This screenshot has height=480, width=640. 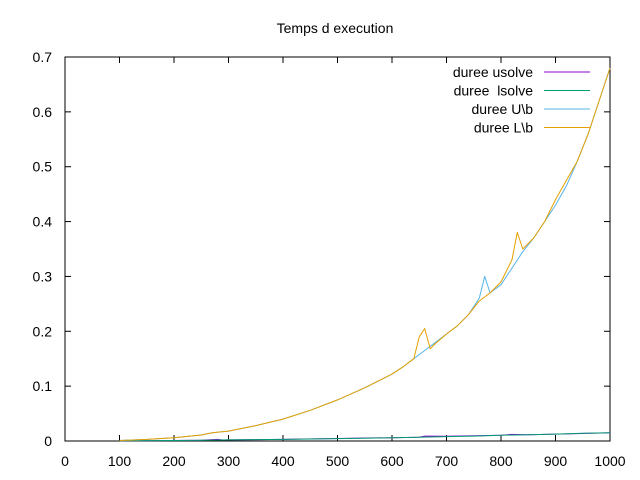 I want to click on y-tick-label: 0.5, so click(x=43, y=167).